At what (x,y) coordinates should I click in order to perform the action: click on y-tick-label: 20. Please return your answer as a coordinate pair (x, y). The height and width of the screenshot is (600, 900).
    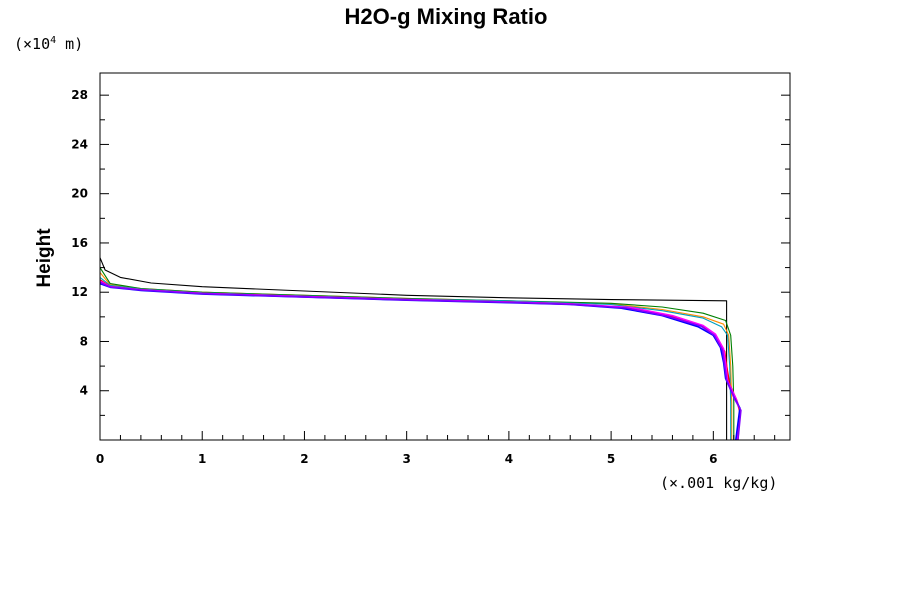
    Looking at the image, I should click on (79, 194).